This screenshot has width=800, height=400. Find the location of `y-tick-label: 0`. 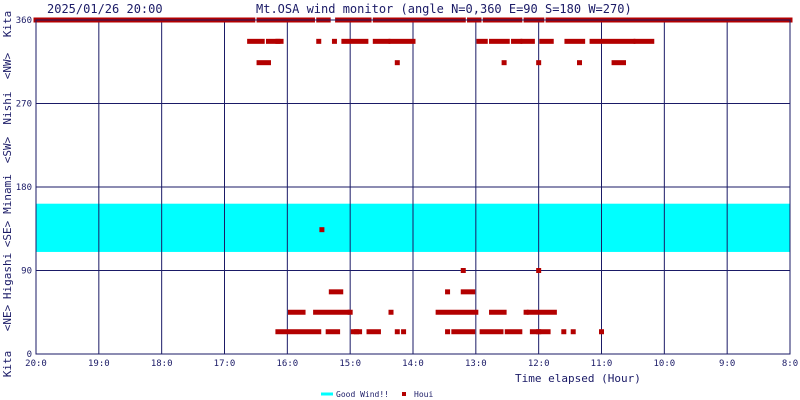

y-tick-label: 0 is located at coordinates (29, 355).